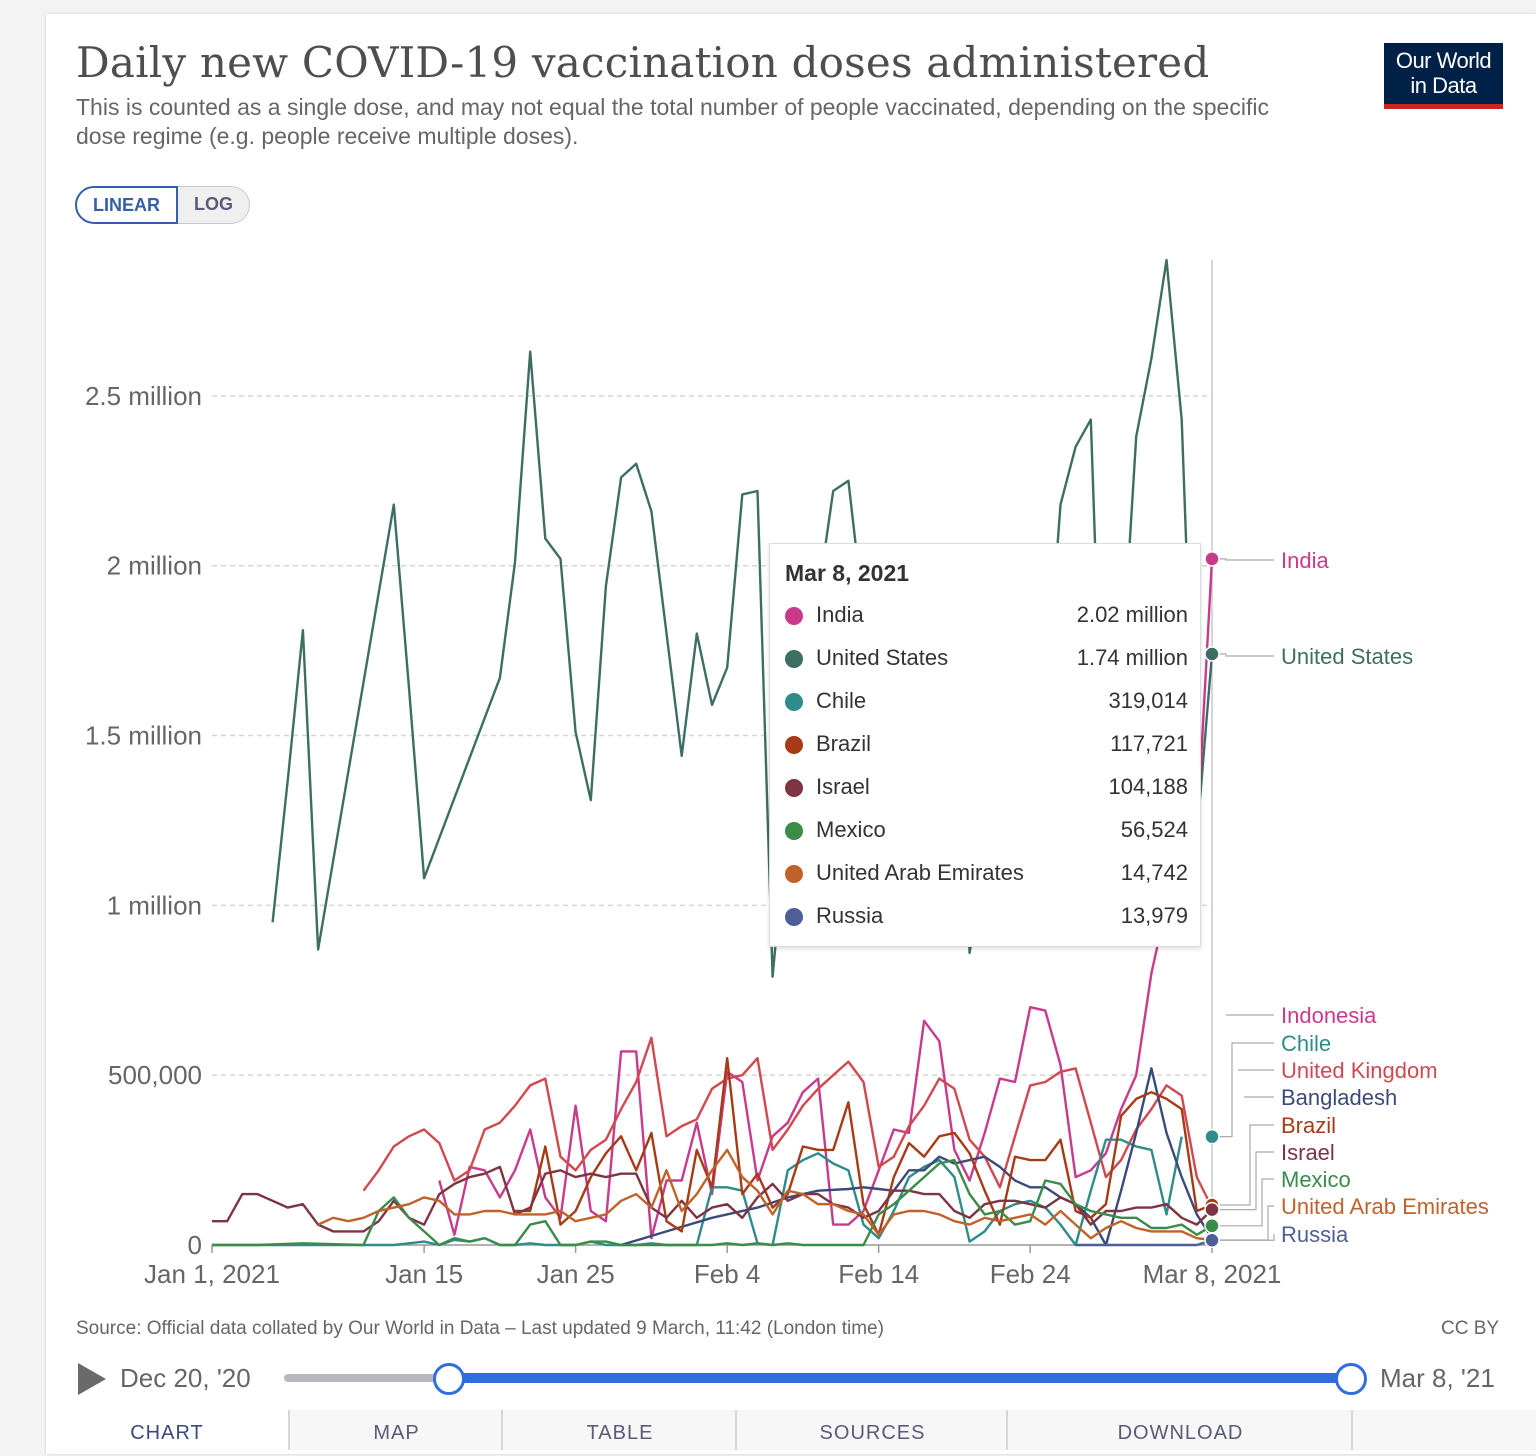 The width and height of the screenshot is (1536, 1456). I want to click on end-dot-india, so click(1212, 559).